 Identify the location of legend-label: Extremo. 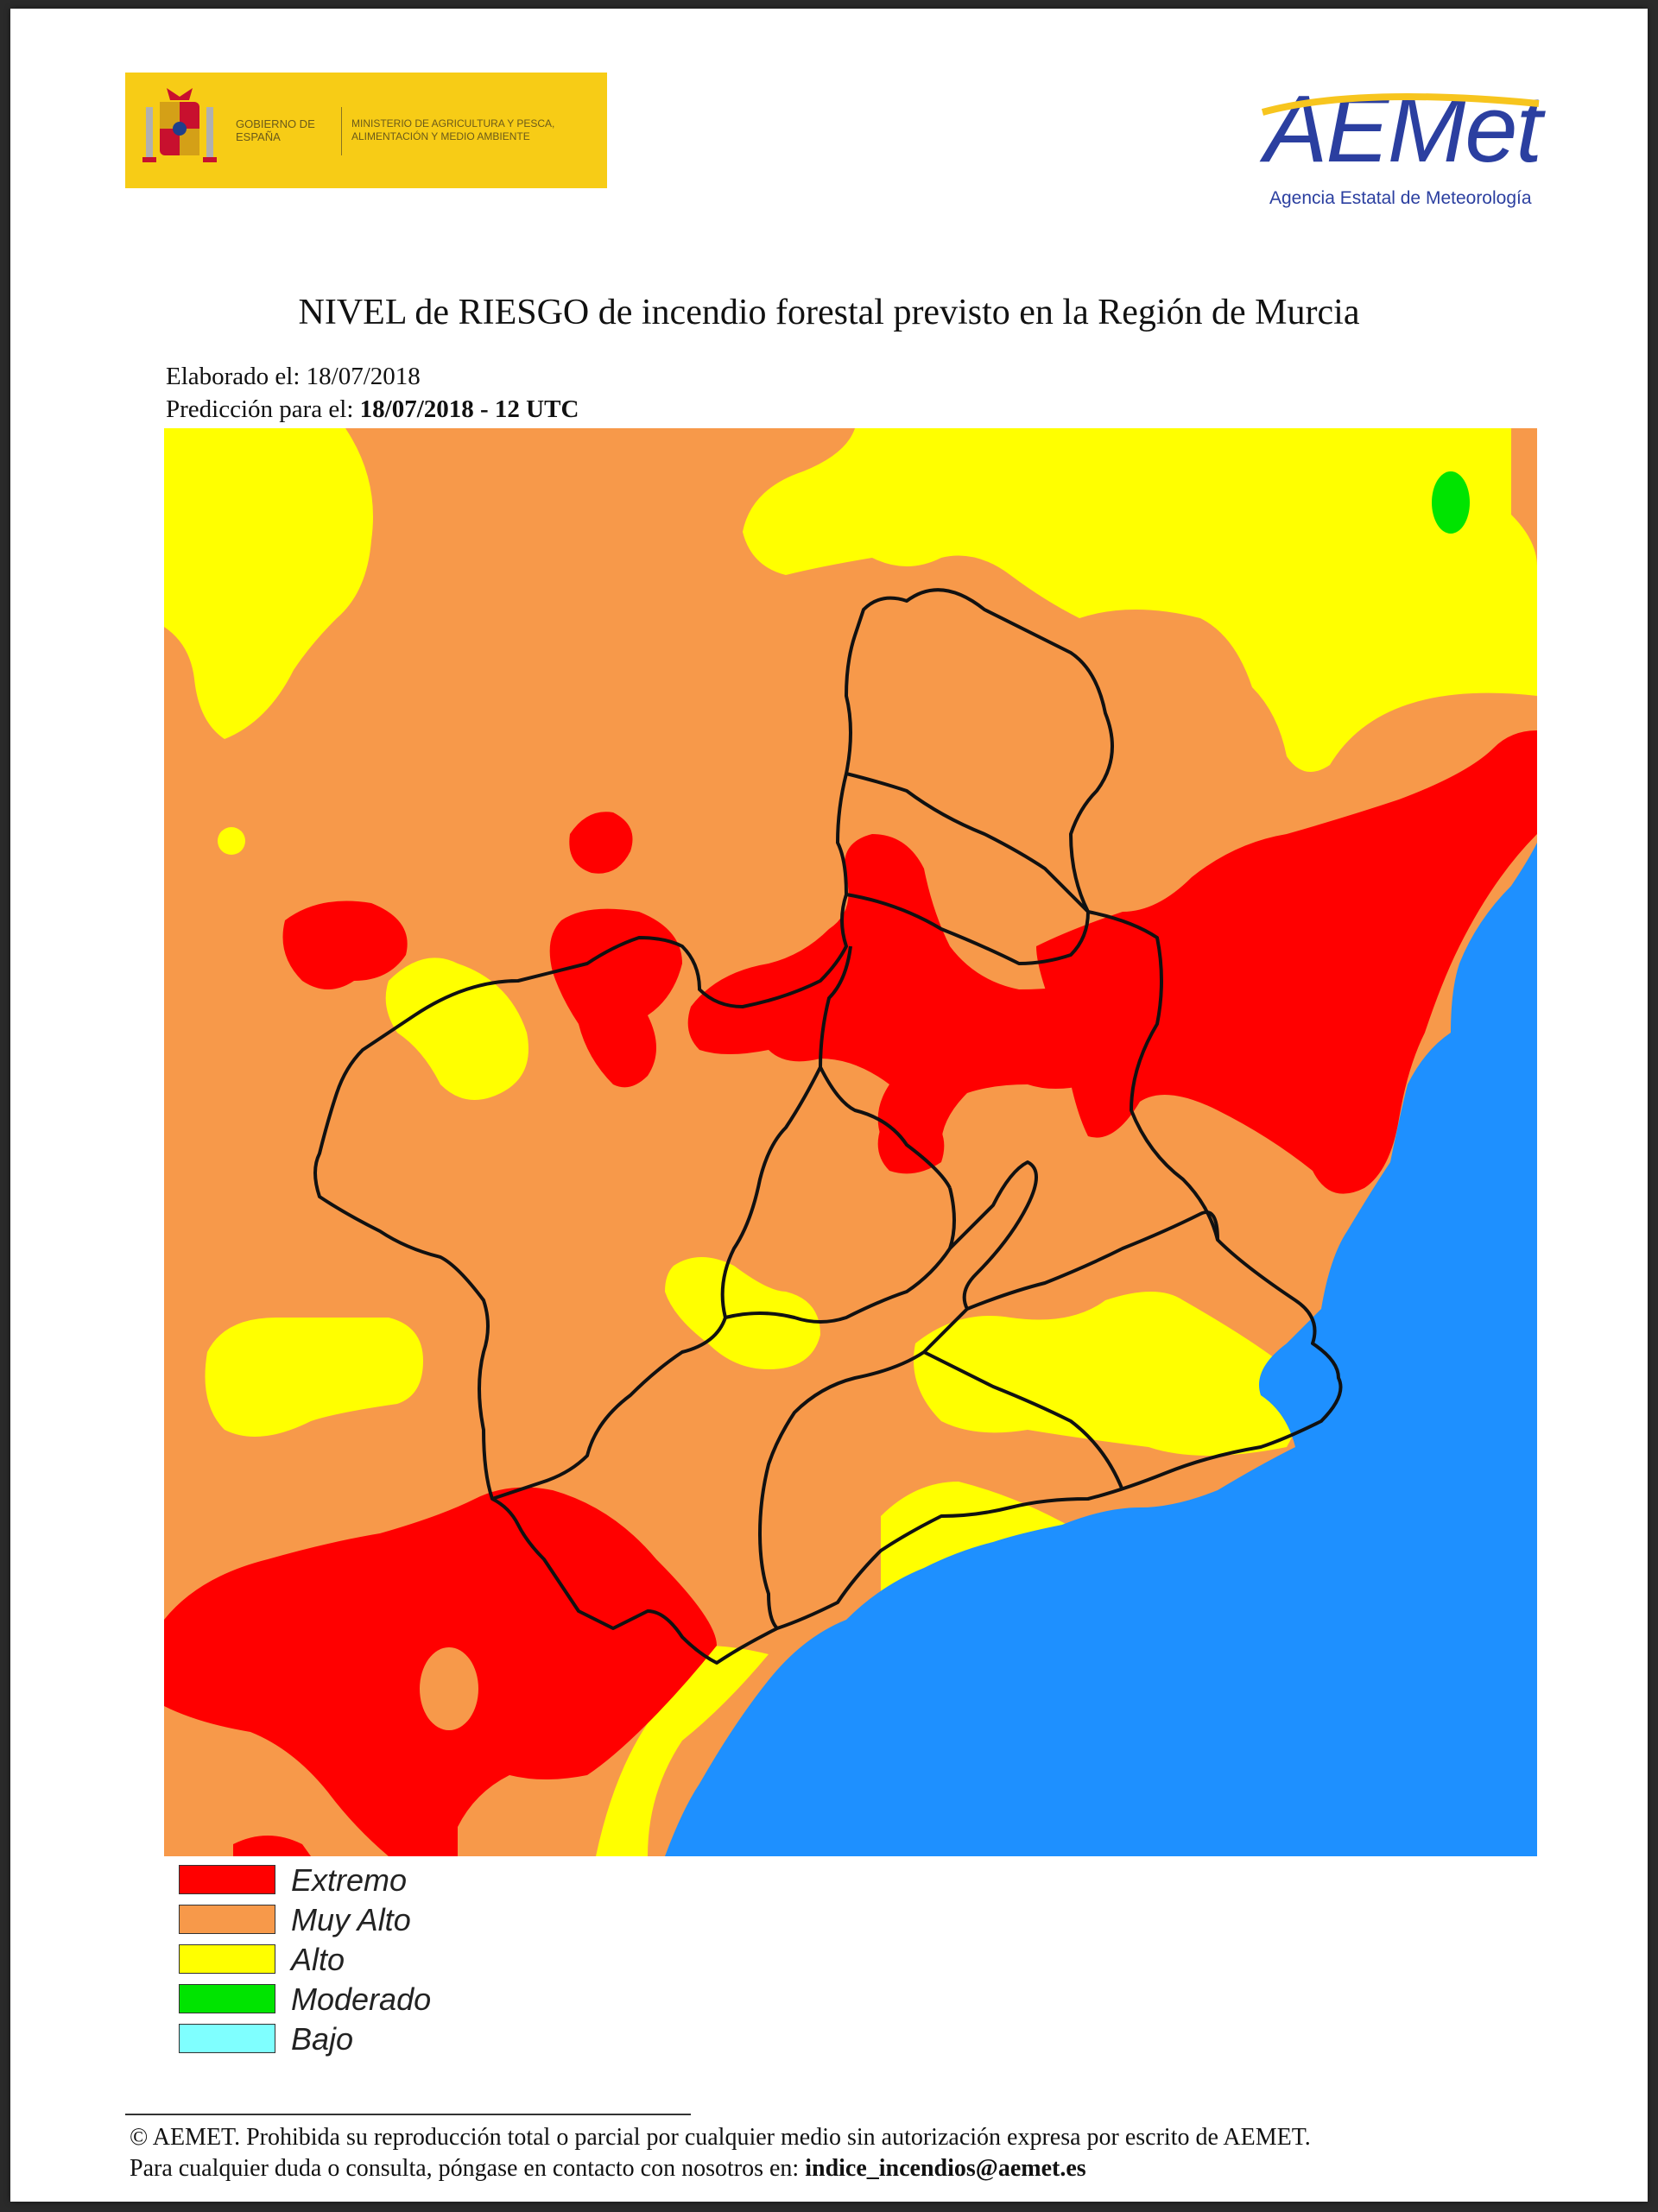
(349, 1880).